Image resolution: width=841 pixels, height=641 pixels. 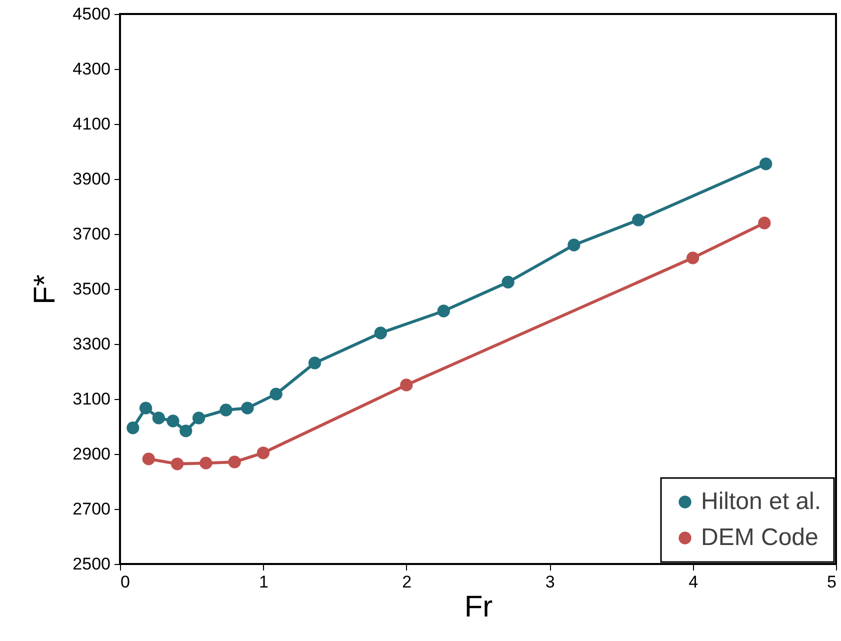 I want to click on y-tick-label: 4300, so click(x=91, y=69).